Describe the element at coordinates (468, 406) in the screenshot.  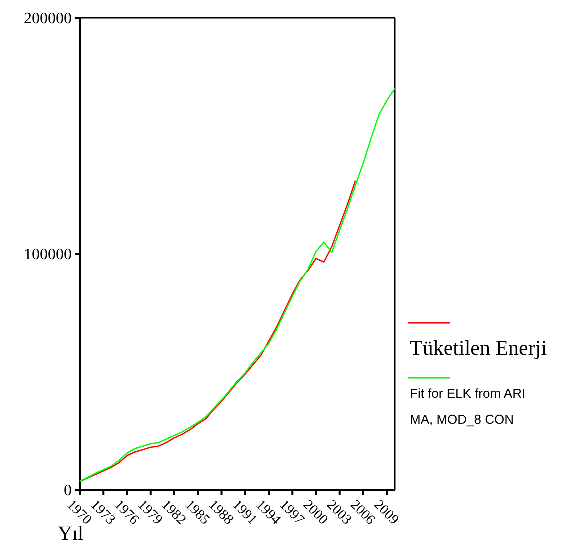
I see `legend-label: Fit for ELK from ARIMA, MOD_8 CON` at that location.